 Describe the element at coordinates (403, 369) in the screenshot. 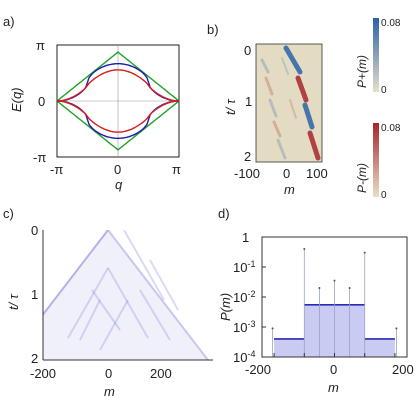

I see `panel-d-xtick-200: 200` at that location.